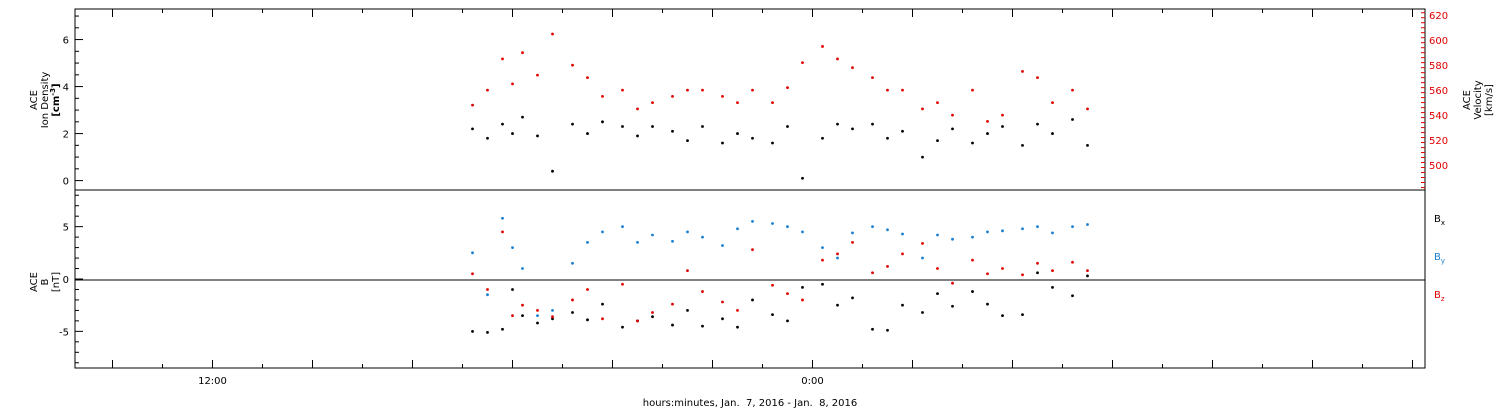 The image size is (1500, 414). Describe the element at coordinates (55, 99) in the screenshot. I see `top-left-ylabel-unit: [cm-3]` at that location.